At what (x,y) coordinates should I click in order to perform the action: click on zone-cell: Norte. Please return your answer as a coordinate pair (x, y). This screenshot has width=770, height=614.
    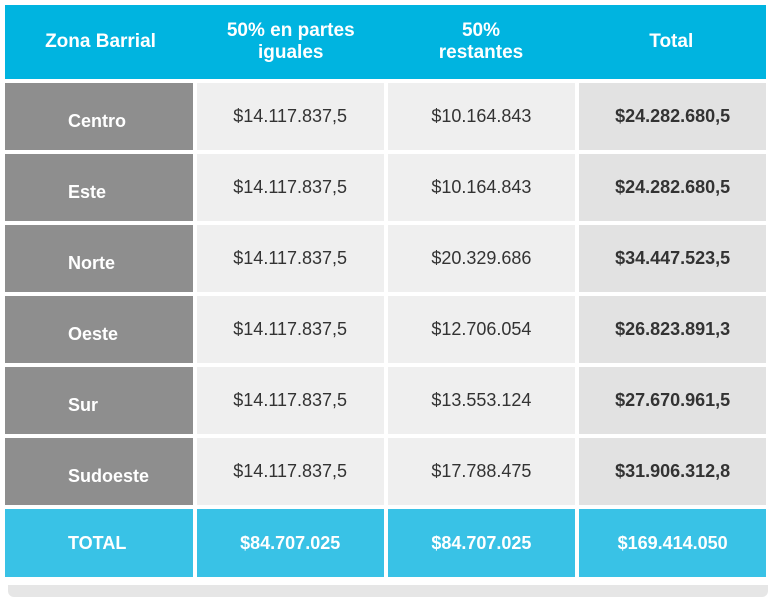
    Looking at the image, I should click on (99, 258).